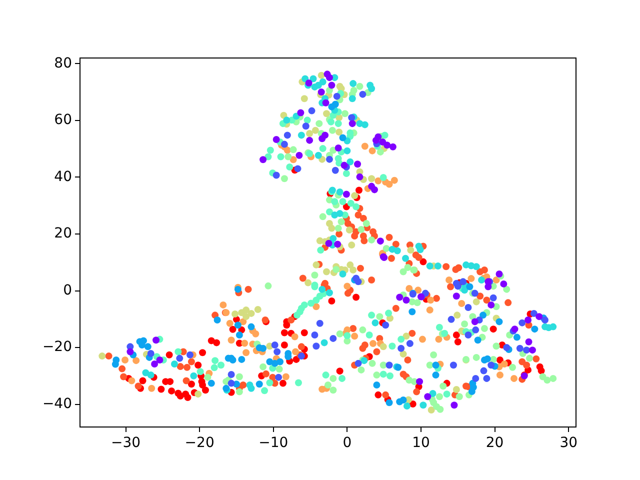 This screenshot has width=640, height=480. Describe the element at coordinates (273, 443) in the screenshot. I see `x-tick-label: −10` at that location.